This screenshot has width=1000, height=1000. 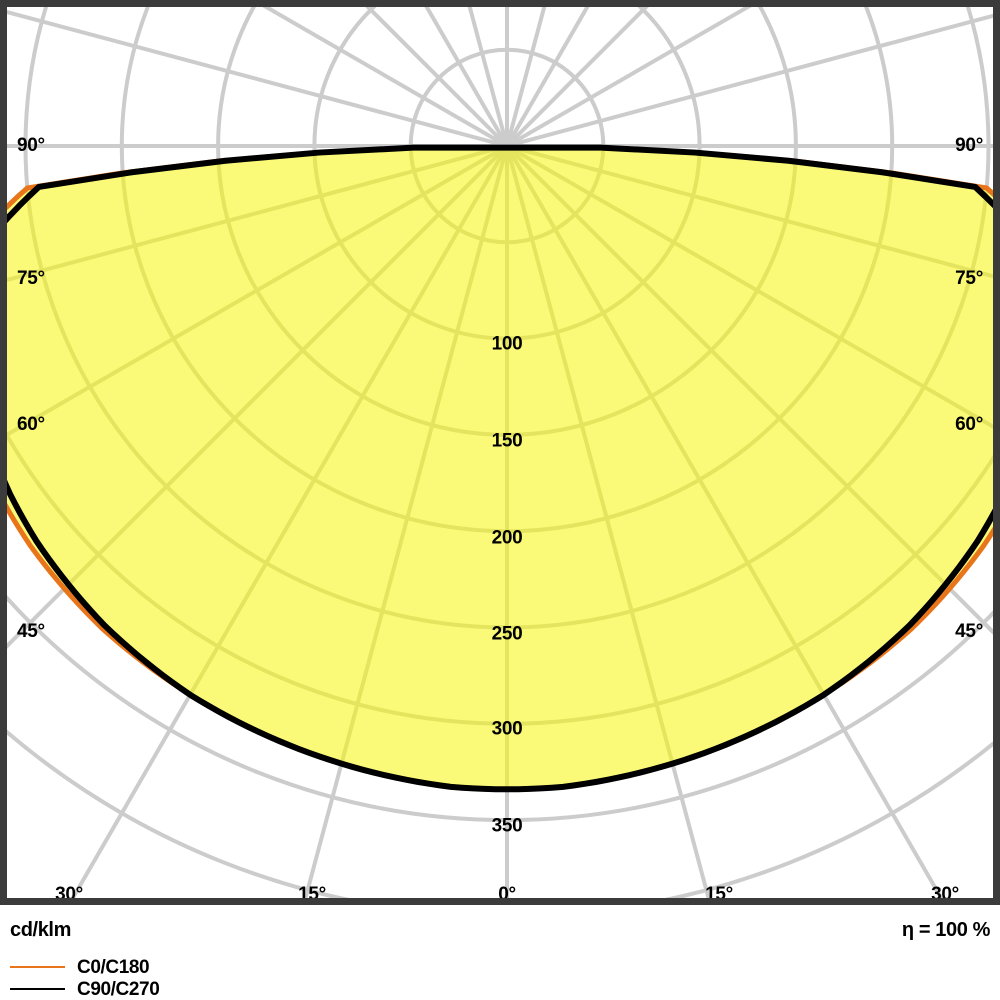 I want to click on angle-label-left: 75°, so click(x=31, y=278).